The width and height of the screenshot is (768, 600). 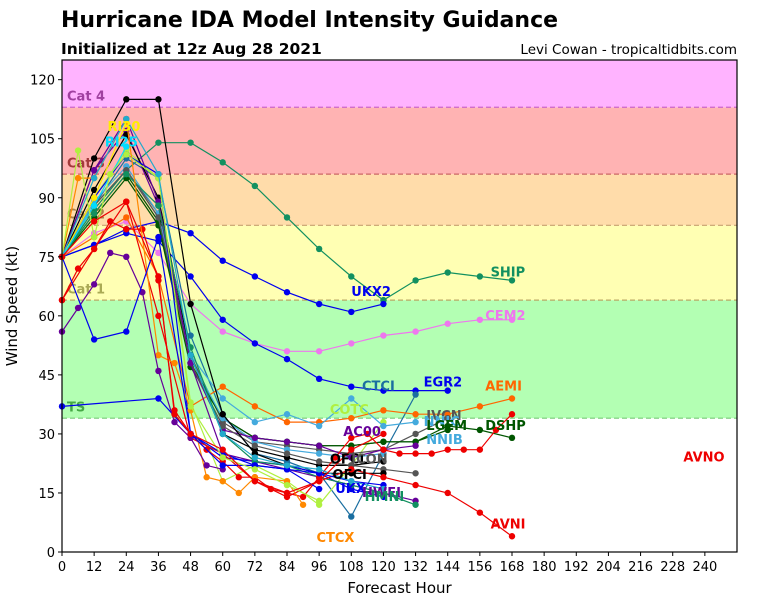 I want to click on y-axis-label: Wind Speed (kt), so click(x=12, y=306).